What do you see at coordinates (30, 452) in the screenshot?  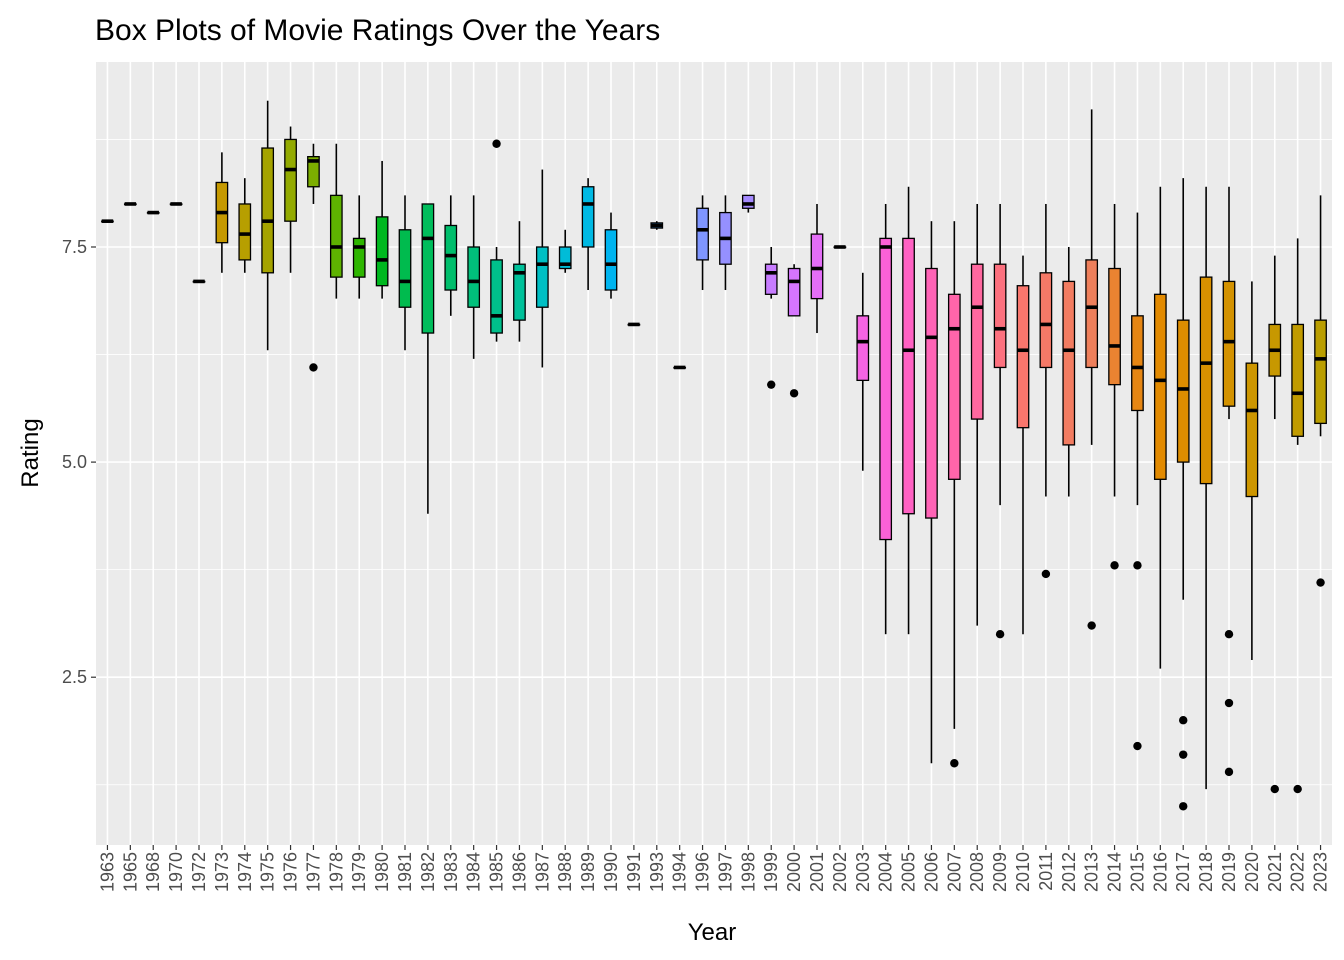 I see `y-axis-title: Rating` at bounding box center [30, 452].